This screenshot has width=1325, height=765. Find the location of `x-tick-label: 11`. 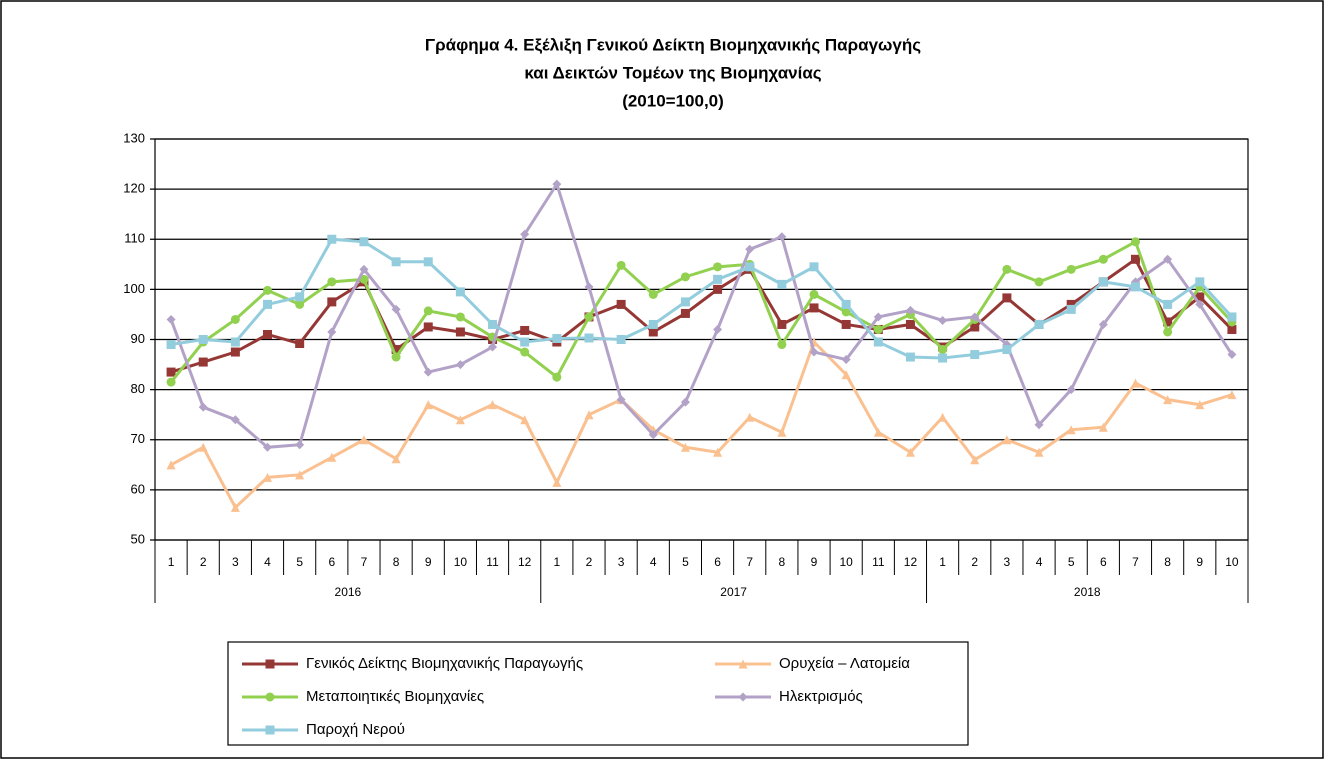

x-tick-label: 11 is located at coordinates (878, 562).